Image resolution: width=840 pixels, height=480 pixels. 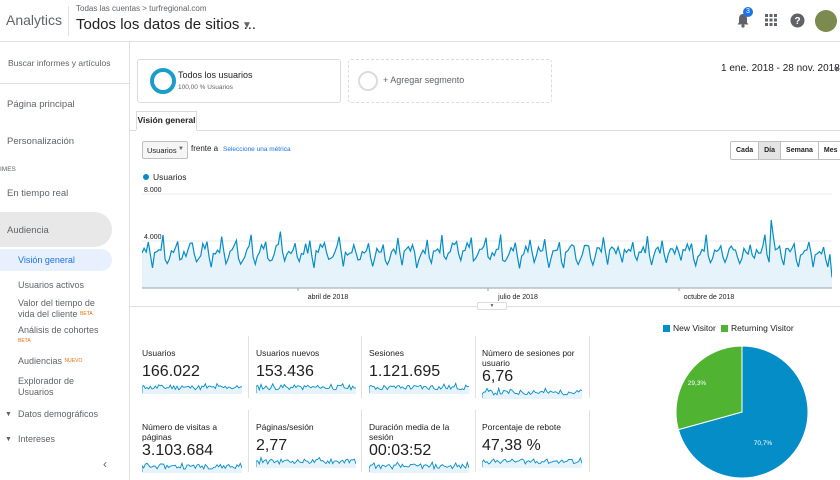 What do you see at coordinates (170, 177) in the screenshot?
I see `series-legend-label: Usuarios` at bounding box center [170, 177].